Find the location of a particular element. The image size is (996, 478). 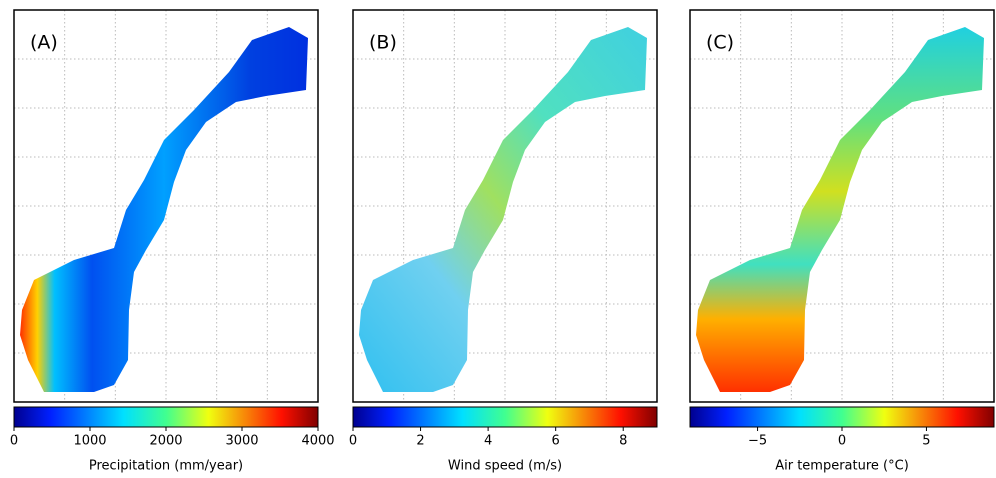

colorbar-tick-label: 1000 is located at coordinates (89, 441).